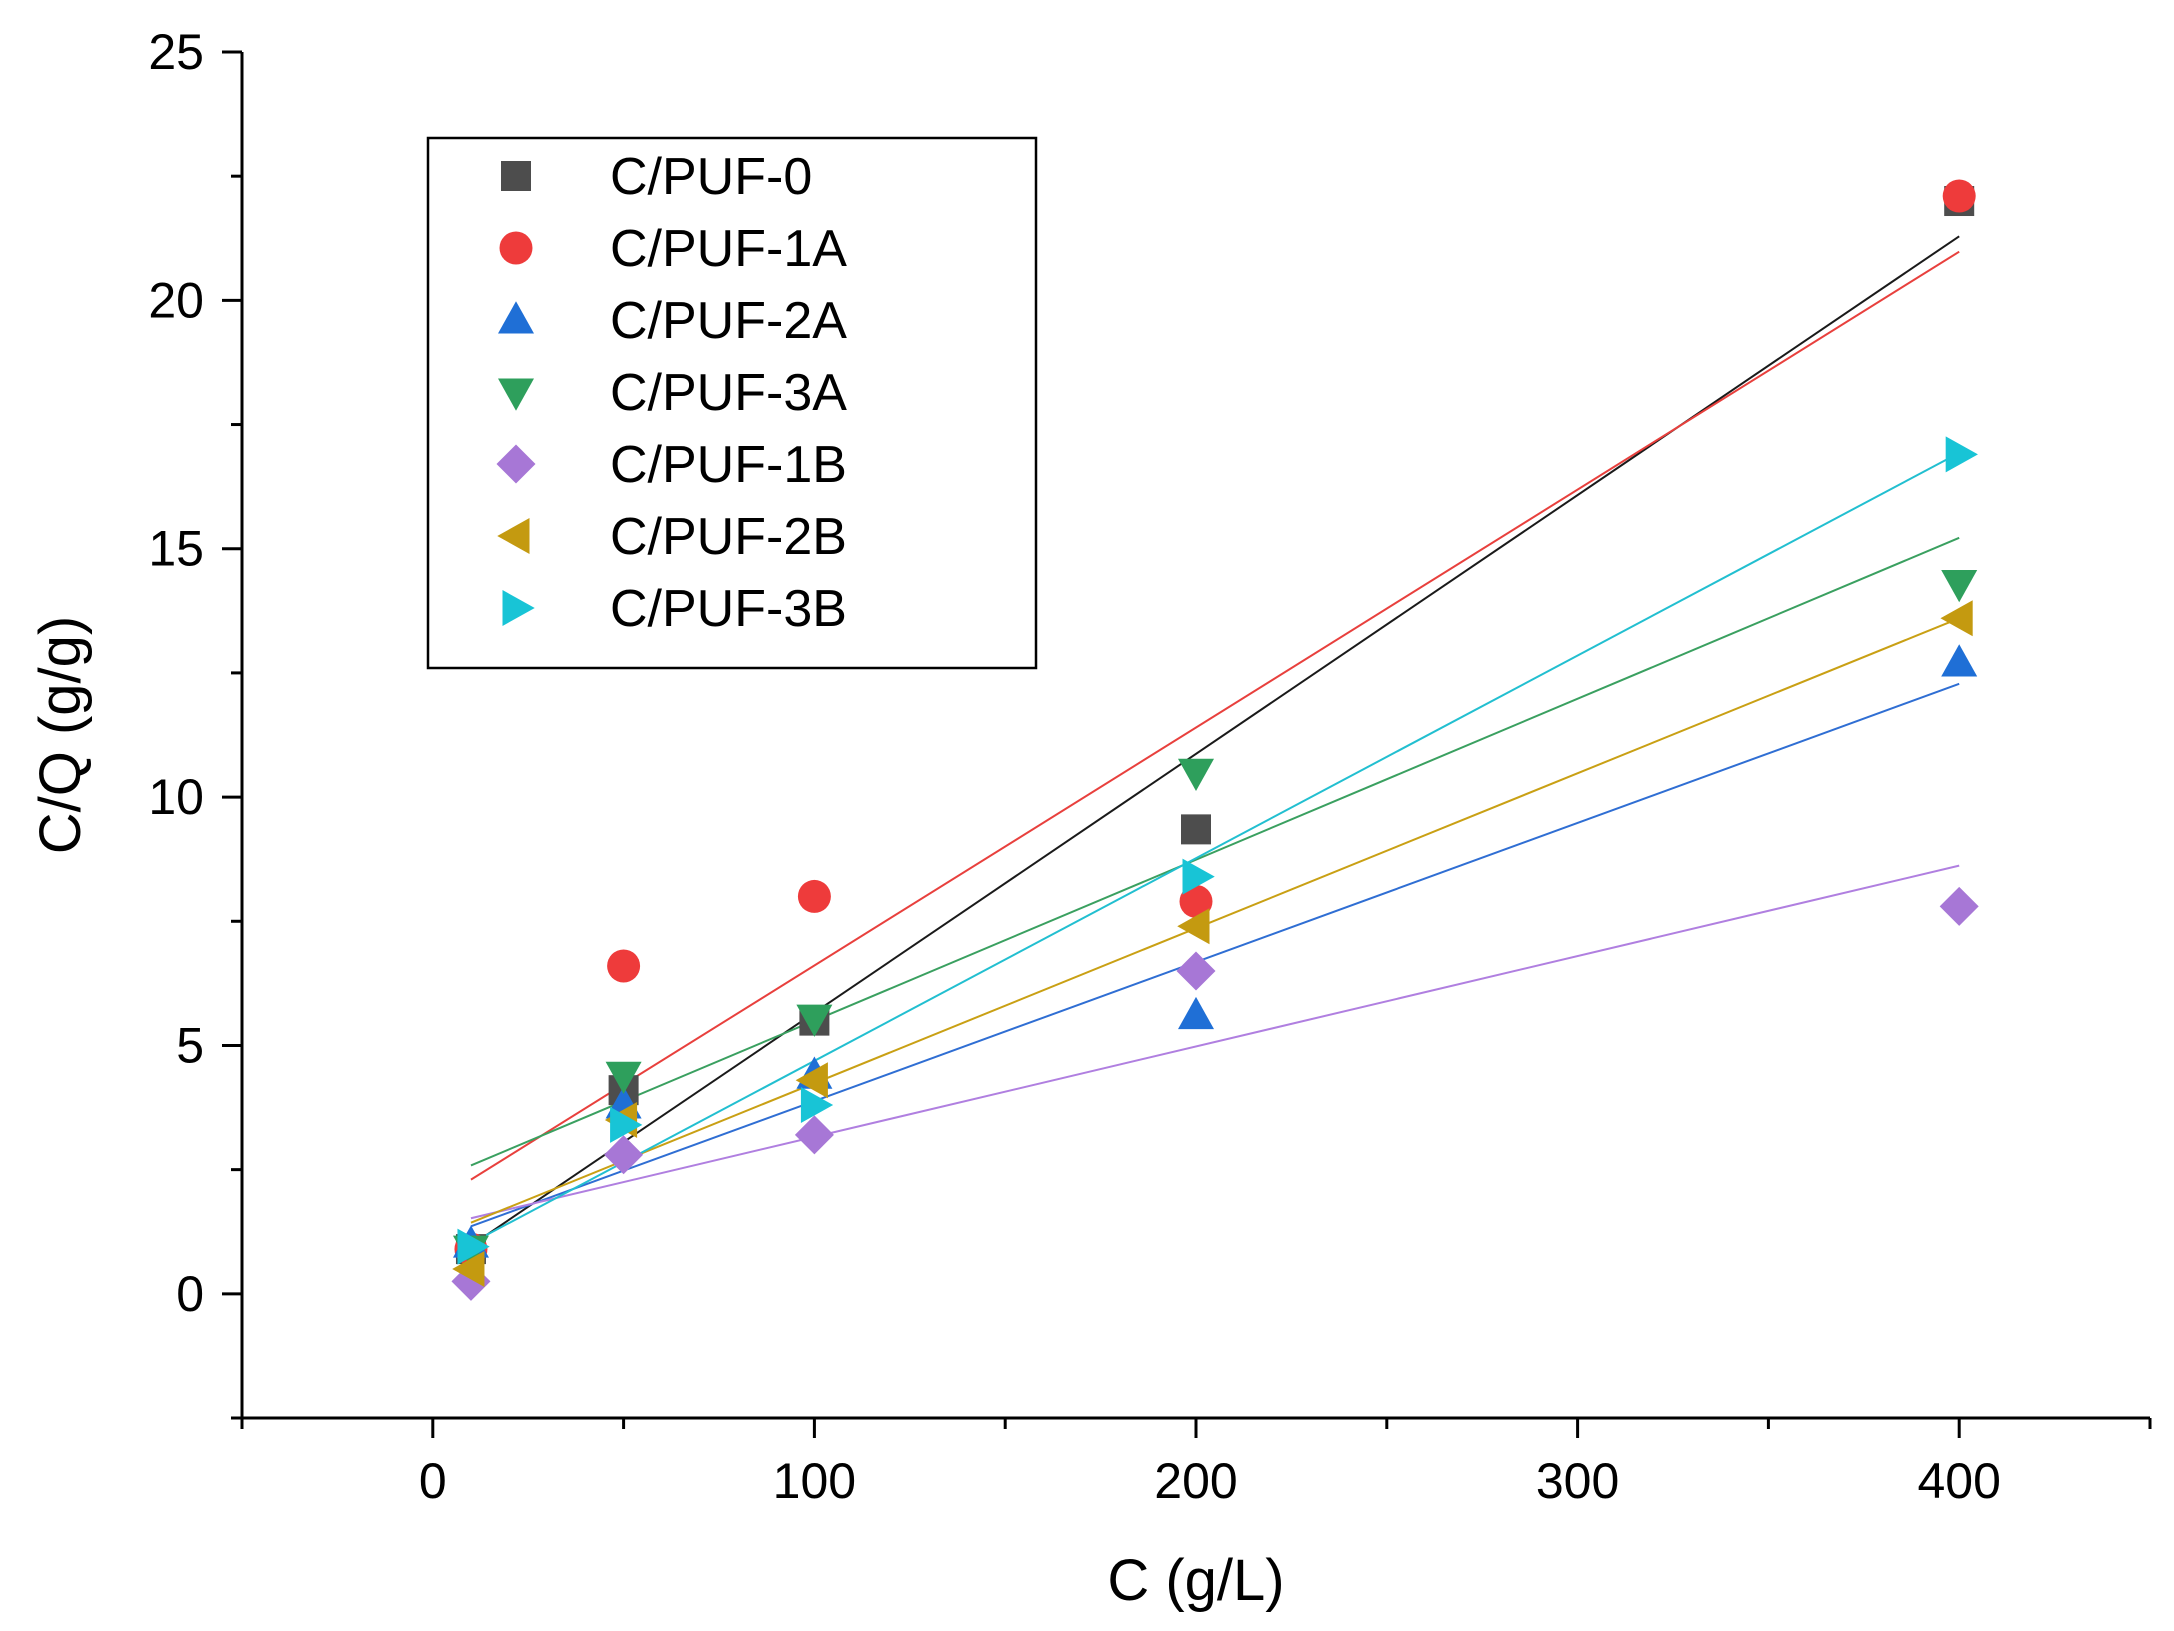 This screenshot has width=2174, height=1631. I want to click on y-tick-label: 15, so click(176, 549).